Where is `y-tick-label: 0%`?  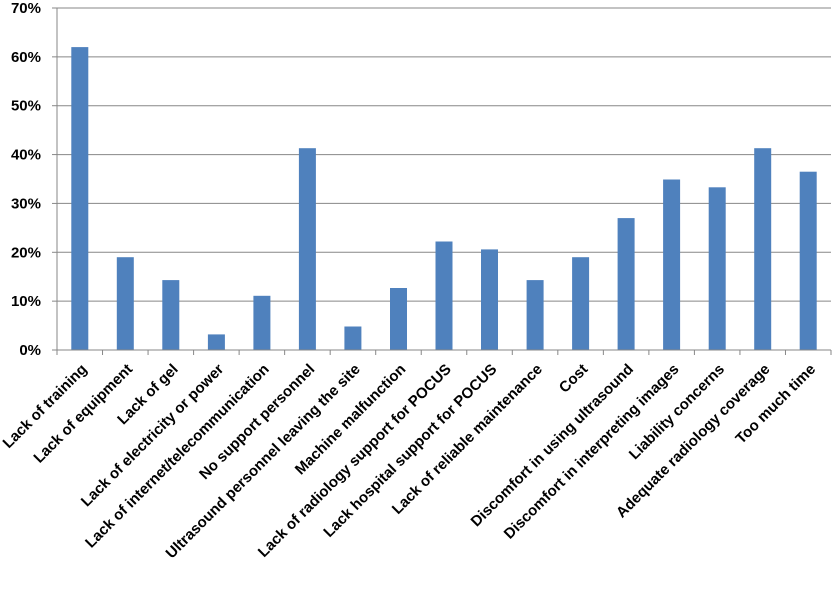 y-tick-label: 0% is located at coordinates (30, 350).